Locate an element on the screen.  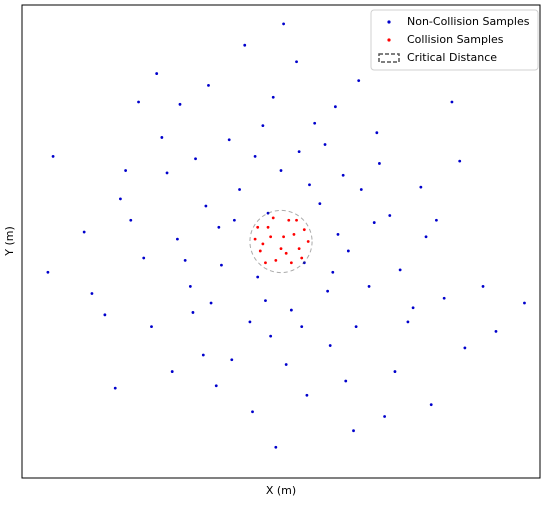
x-axis-label: X (m) is located at coordinates (281, 490).